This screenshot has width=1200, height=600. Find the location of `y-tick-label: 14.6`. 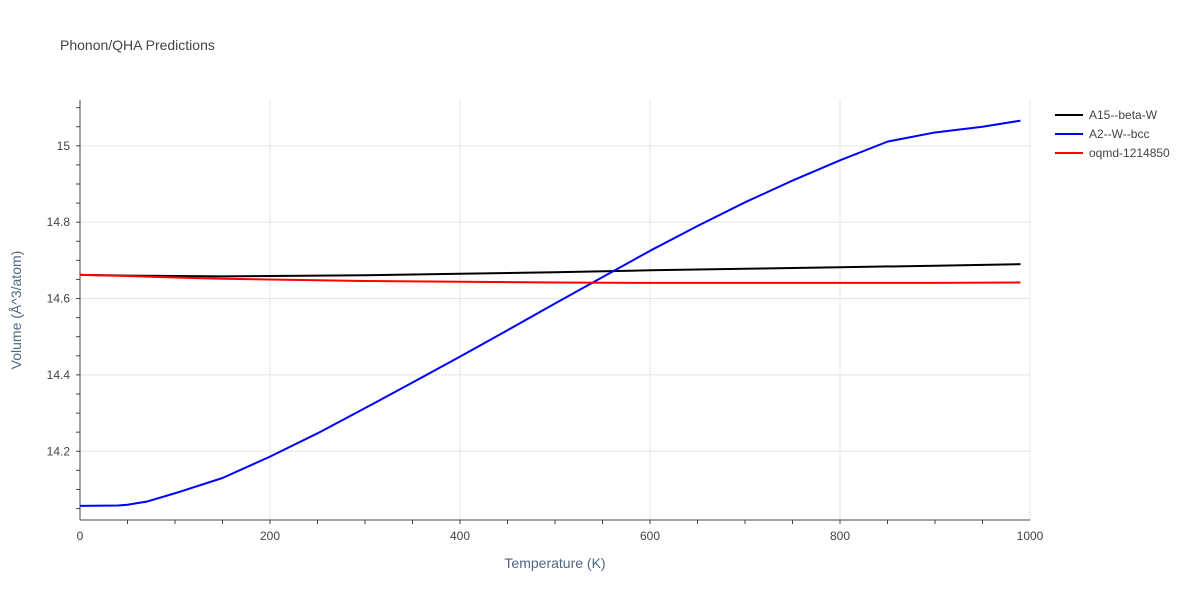

y-tick-label: 14.6 is located at coordinates (59, 299).